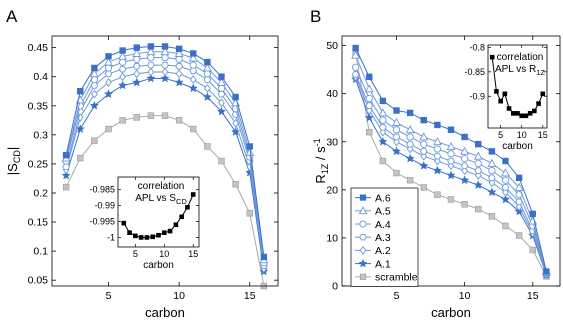 The width and height of the screenshot is (563, 332). Describe the element at coordinates (12, 16) in the screenshot. I see `panel-label: A` at that location.